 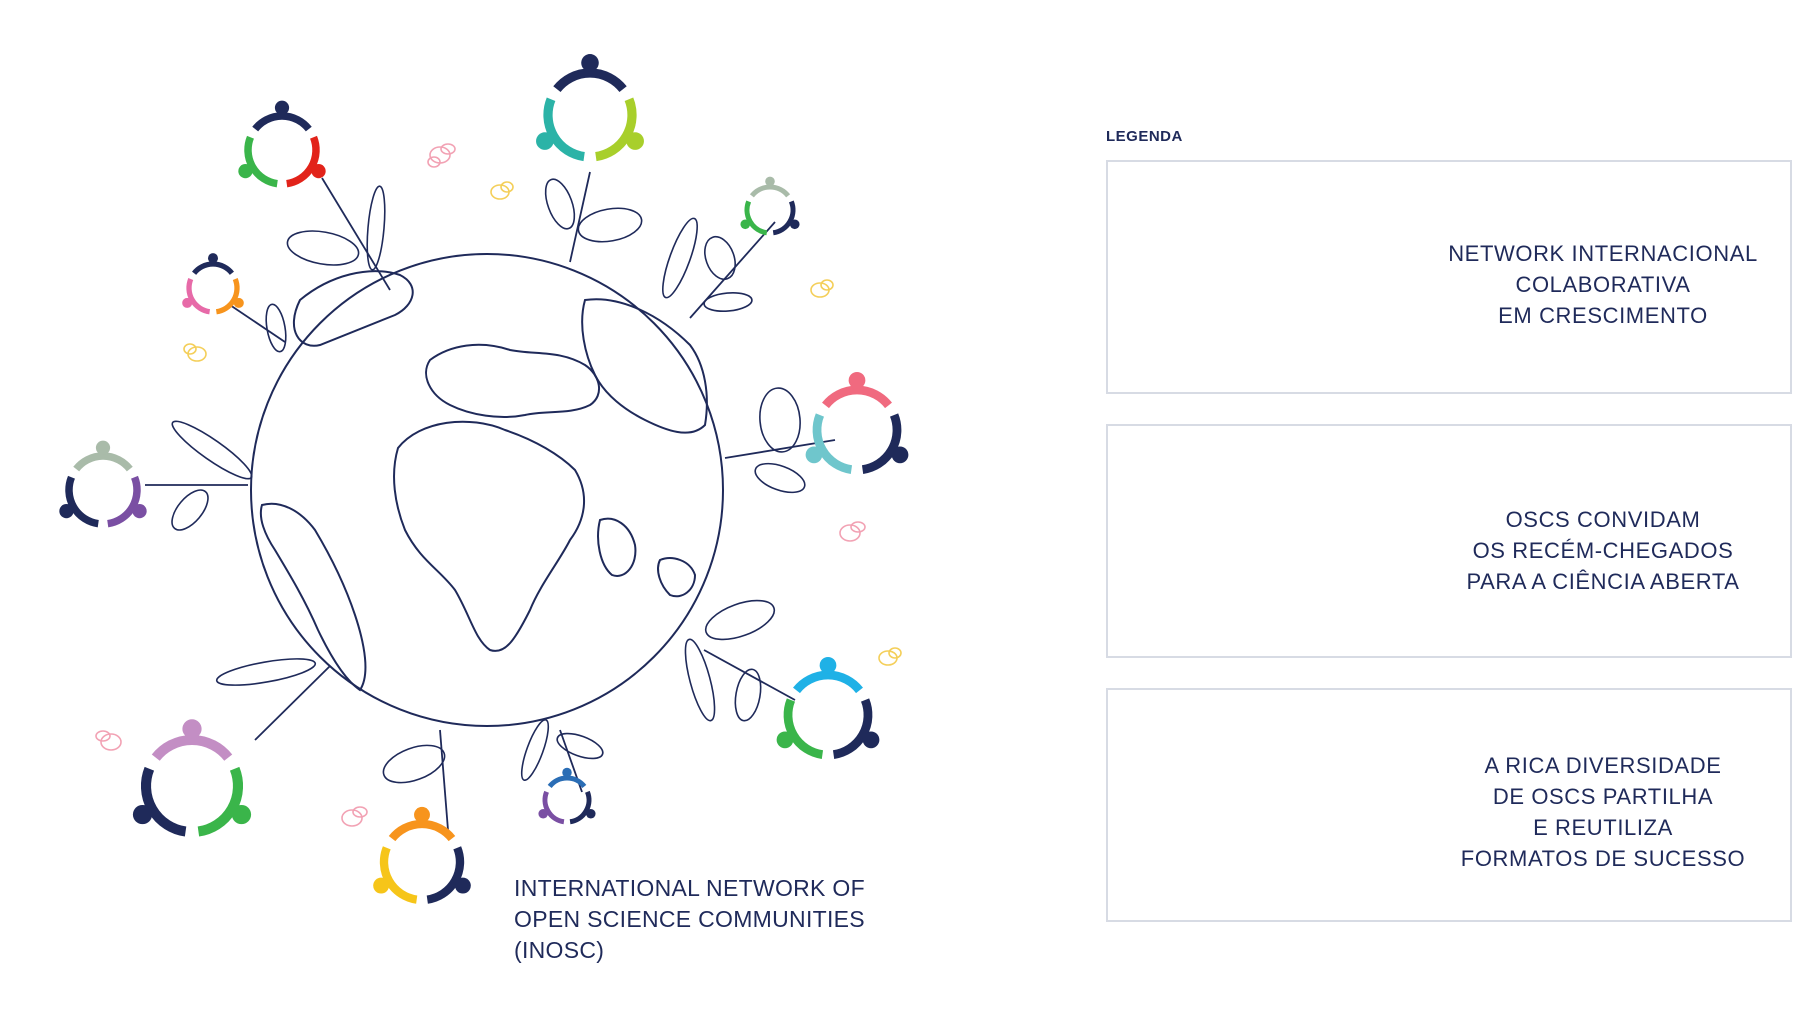 What do you see at coordinates (1603, 796) in the screenshot?
I see `legend-line: DE OSCS PARTILHA` at bounding box center [1603, 796].